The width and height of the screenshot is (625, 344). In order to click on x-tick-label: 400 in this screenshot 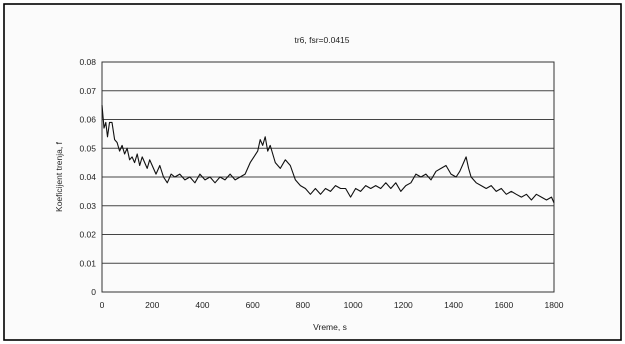, I will do `click(202, 305)`.